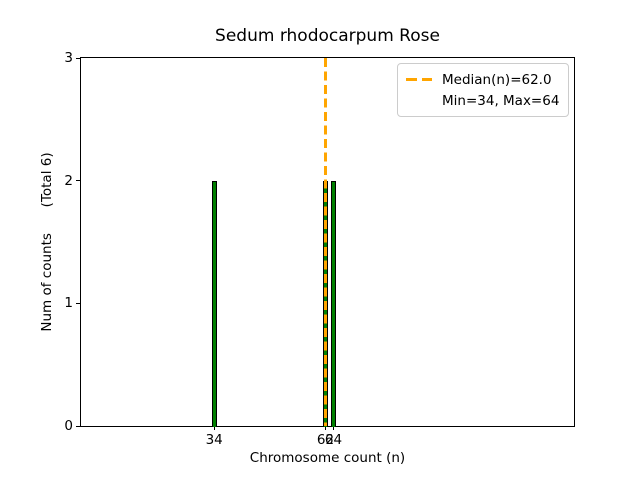 This screenshot has height=480, width=640. I want to click on legend: Median(n)=62.0 Min=34, Max=64, so click(483, 90).